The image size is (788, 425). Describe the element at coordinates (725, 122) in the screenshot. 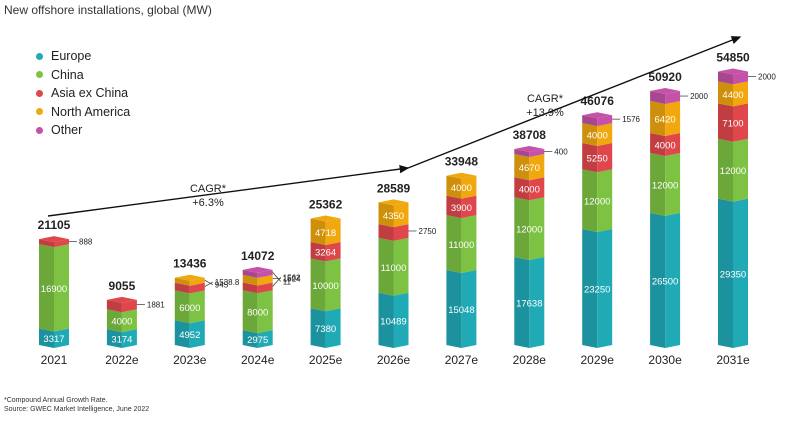

I see `bar-2031e-asia-ex-china-left` at that location.